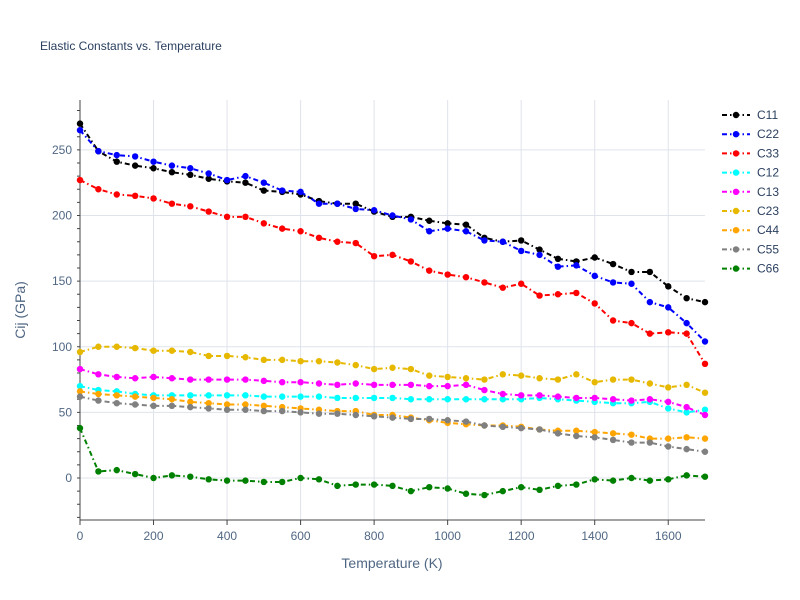 Image resolution: width=800 pixels, height=600 pixels. What do you see at coordinates (750, 230) in the screenshot?
I see `legend-item-c44: C44` at bounding box center [750, 230].